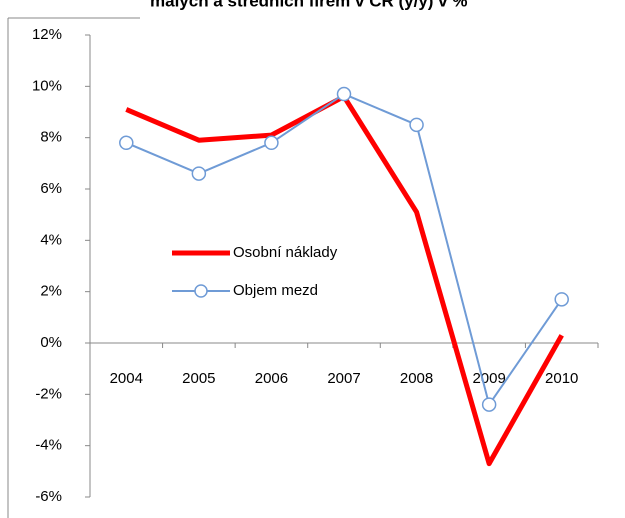  I want to click on x-tick-label: 2010, so click(561, 378).